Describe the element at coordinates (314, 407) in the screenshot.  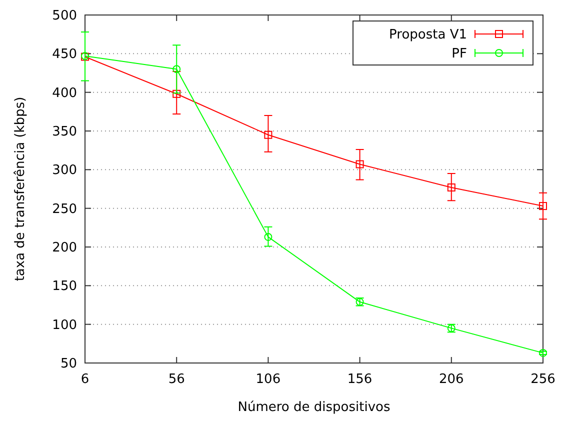
I see `x-axis-title: Número de dispositivos` at that location.